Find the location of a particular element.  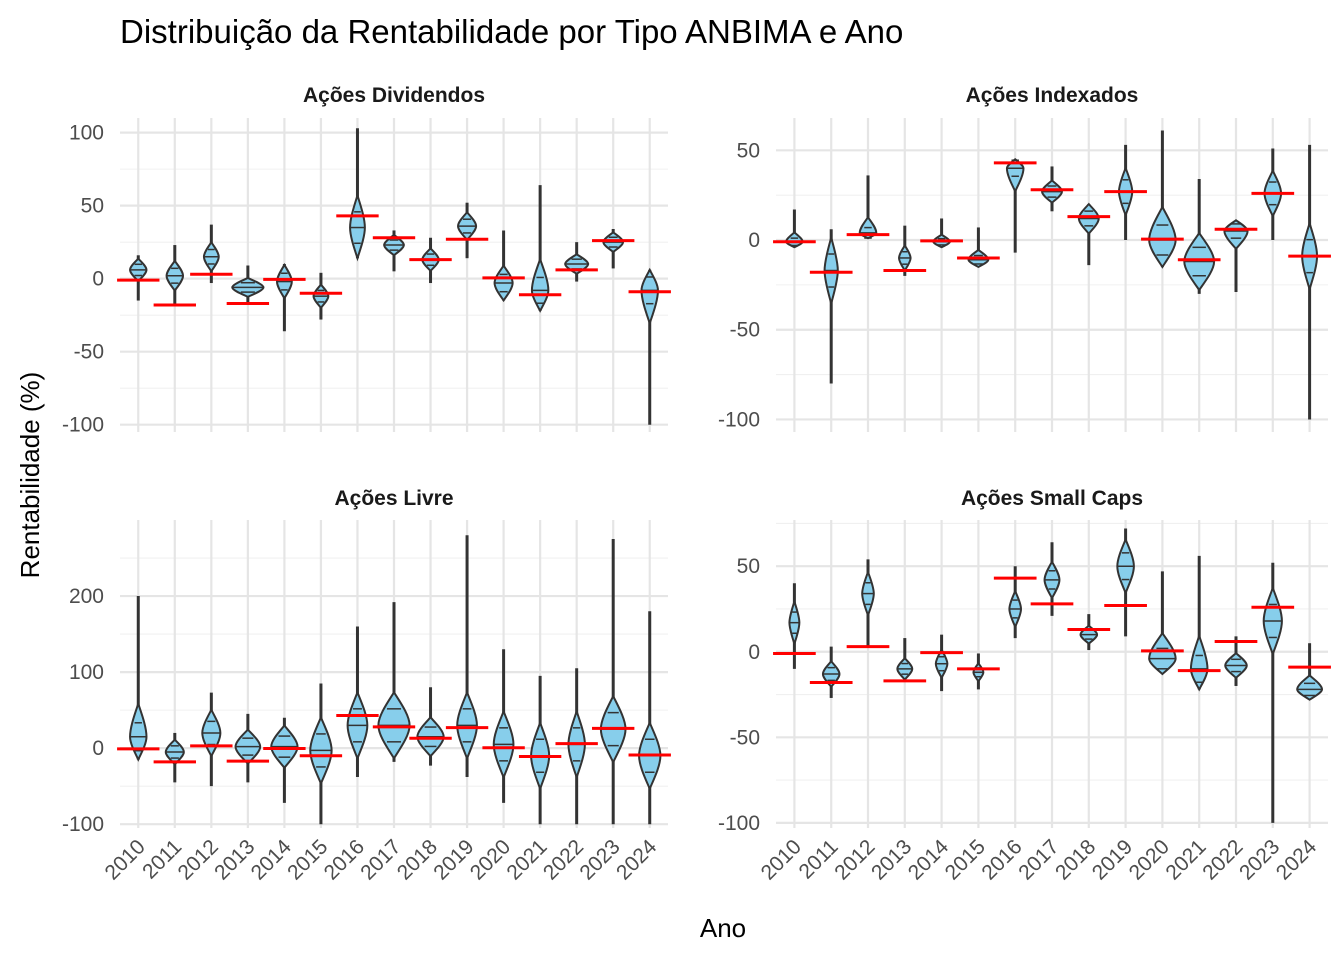

y-tick-label: 200 is located at coordinates (86, 596).